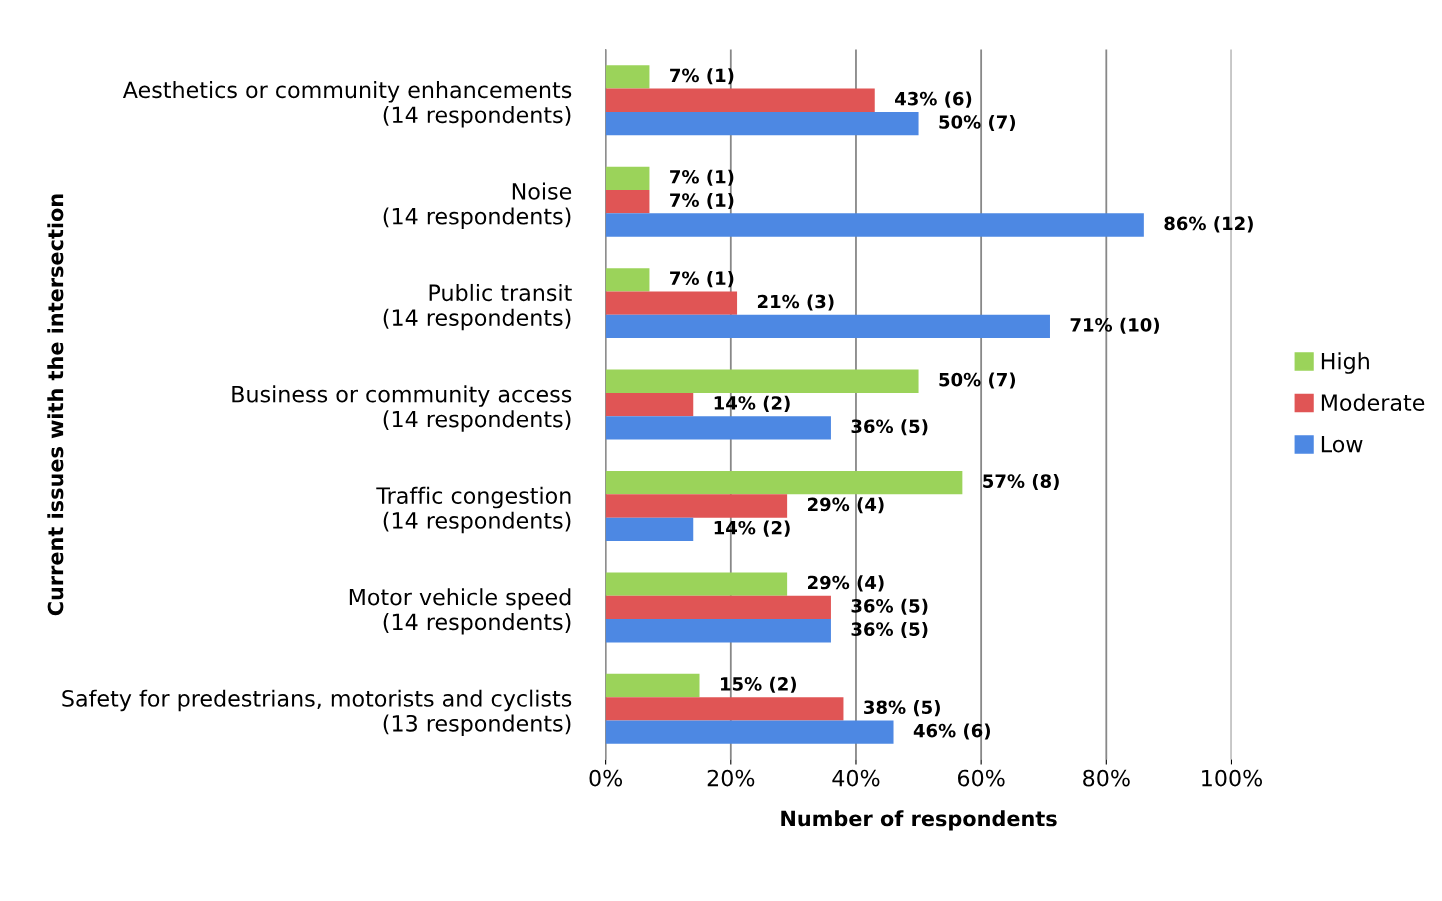 Image resolution: width=1442 pixels, height=901 pixels. I want to click on y-tick-label: Business or community access (14 respondents), so click(402, 408).